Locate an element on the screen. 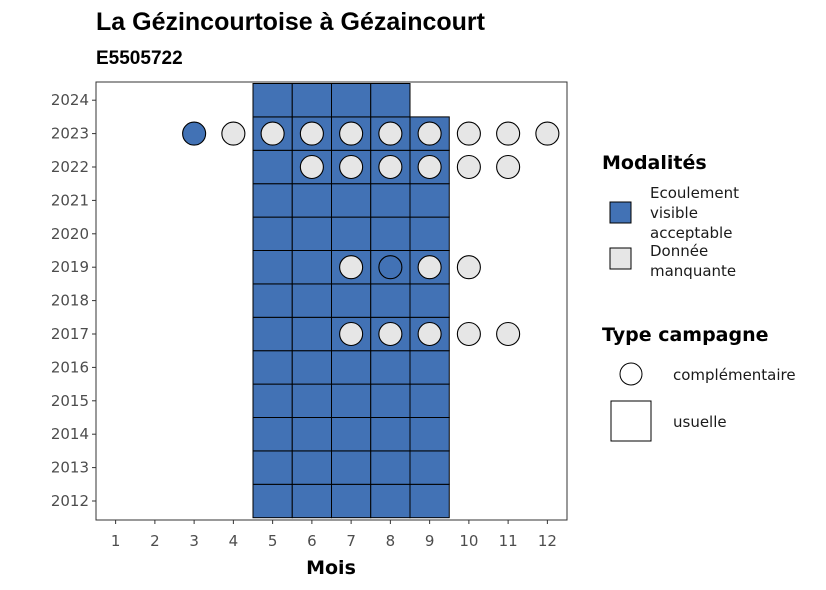  legend-key-donnee-manquante is located at coordinates (620, 258).